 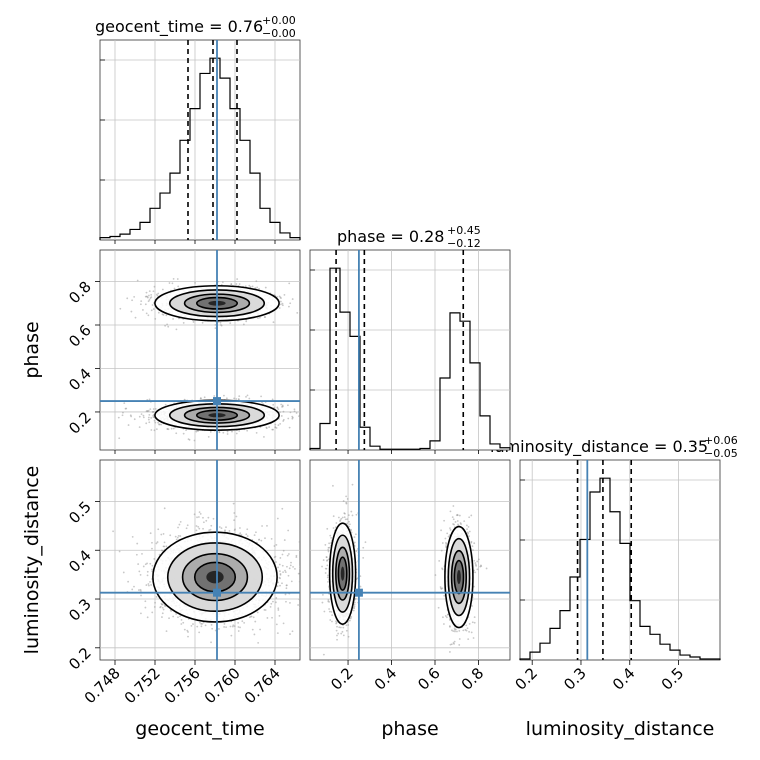 I want to click on panel-frame, so click(x=410, y=350).